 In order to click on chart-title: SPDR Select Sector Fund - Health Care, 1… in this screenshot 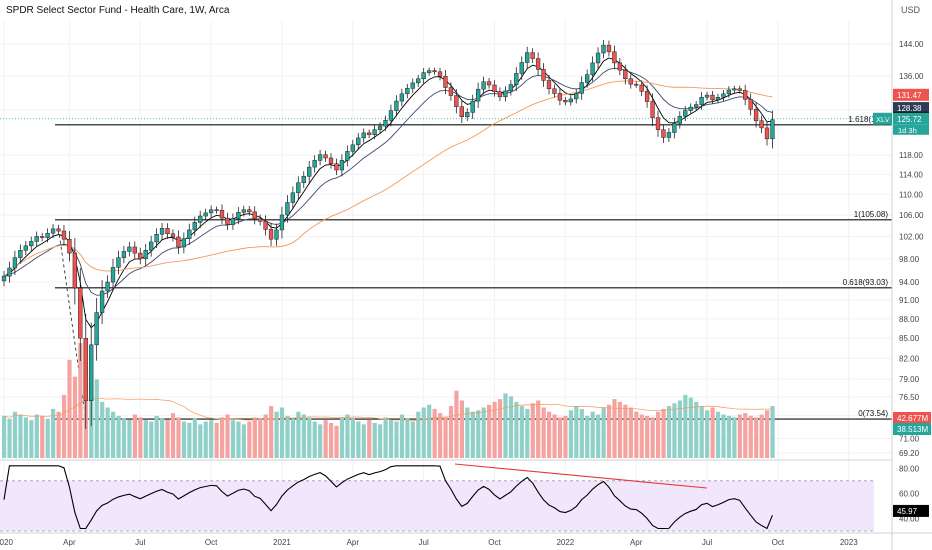, I will do `click(118, 10)`.